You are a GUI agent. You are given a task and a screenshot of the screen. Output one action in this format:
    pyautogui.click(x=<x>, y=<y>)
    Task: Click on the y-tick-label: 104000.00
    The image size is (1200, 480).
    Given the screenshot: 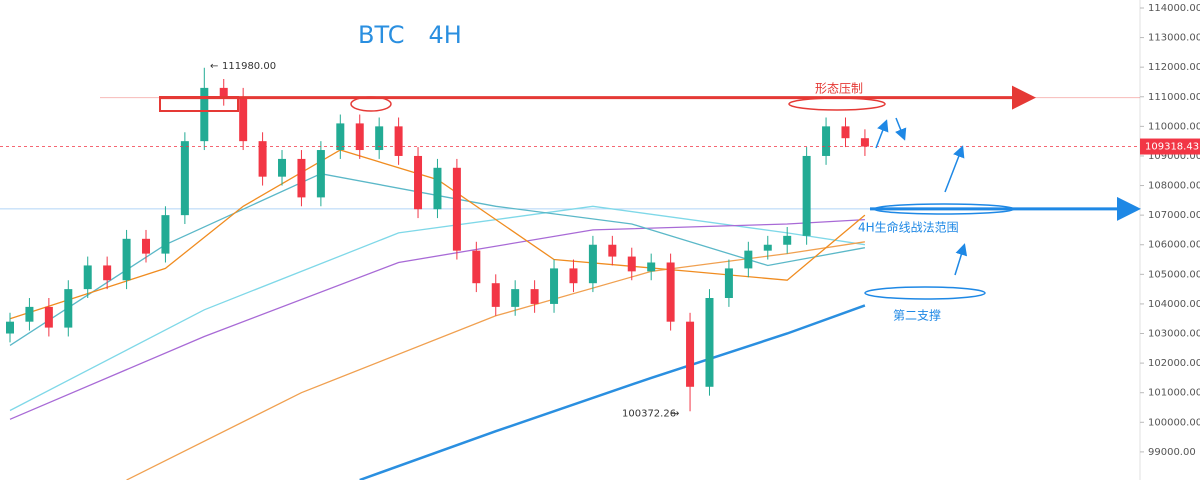 What is the action you would take?
    pyautogui.click(x=1174, y=304)
    